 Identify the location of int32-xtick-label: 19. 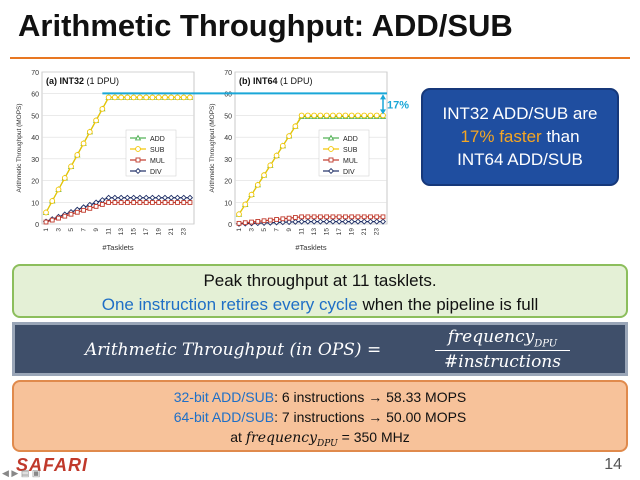
(159, 232).